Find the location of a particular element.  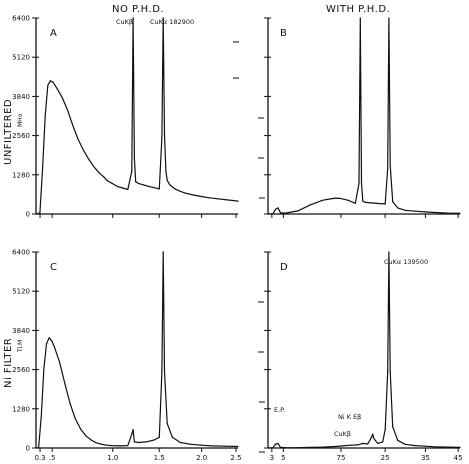

panel-c-y-tick-label: 5120 is located at coordinates (21, 292).